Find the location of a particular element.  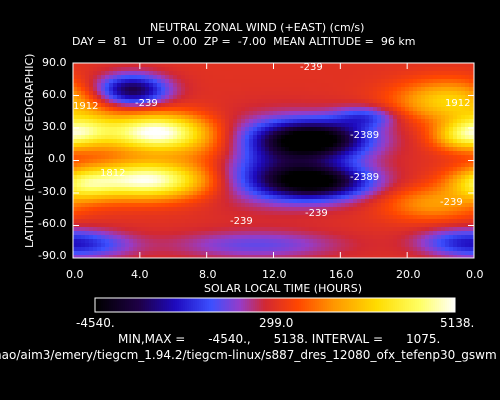

x-tick-3: 12.0 is located at coordinates (274, 274).